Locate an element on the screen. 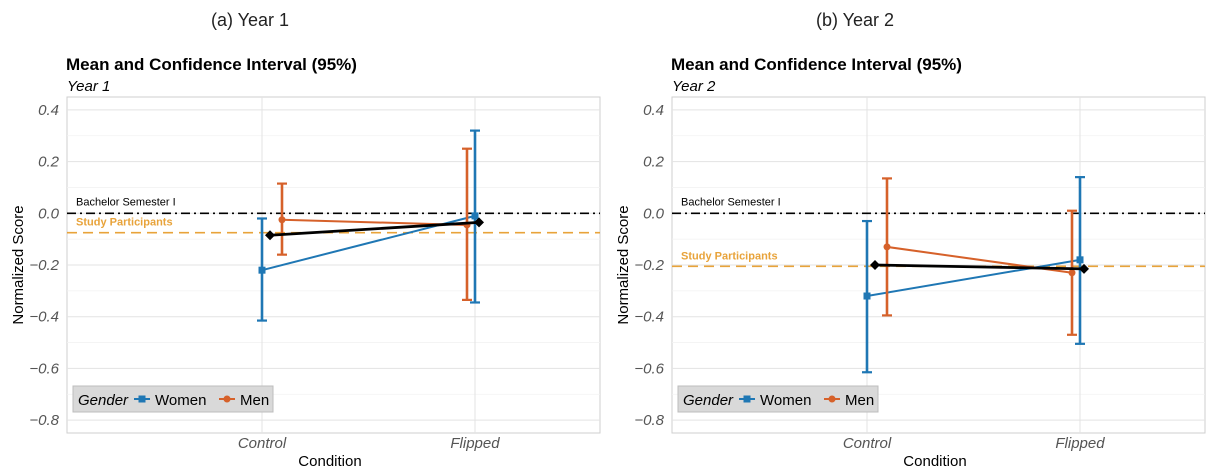  chart-subtitle: Year 2 is located at coordinates (694, 86).